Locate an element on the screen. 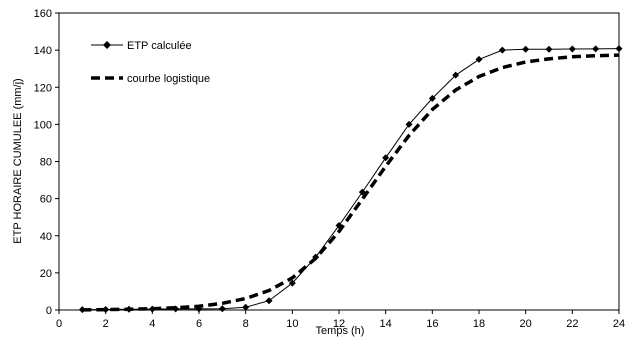 The height and width of the screenshot is (351, 633). y-axis-title: ETP HORAIRE CUMULEE (mm/j) is located at coordinates (18, 160).